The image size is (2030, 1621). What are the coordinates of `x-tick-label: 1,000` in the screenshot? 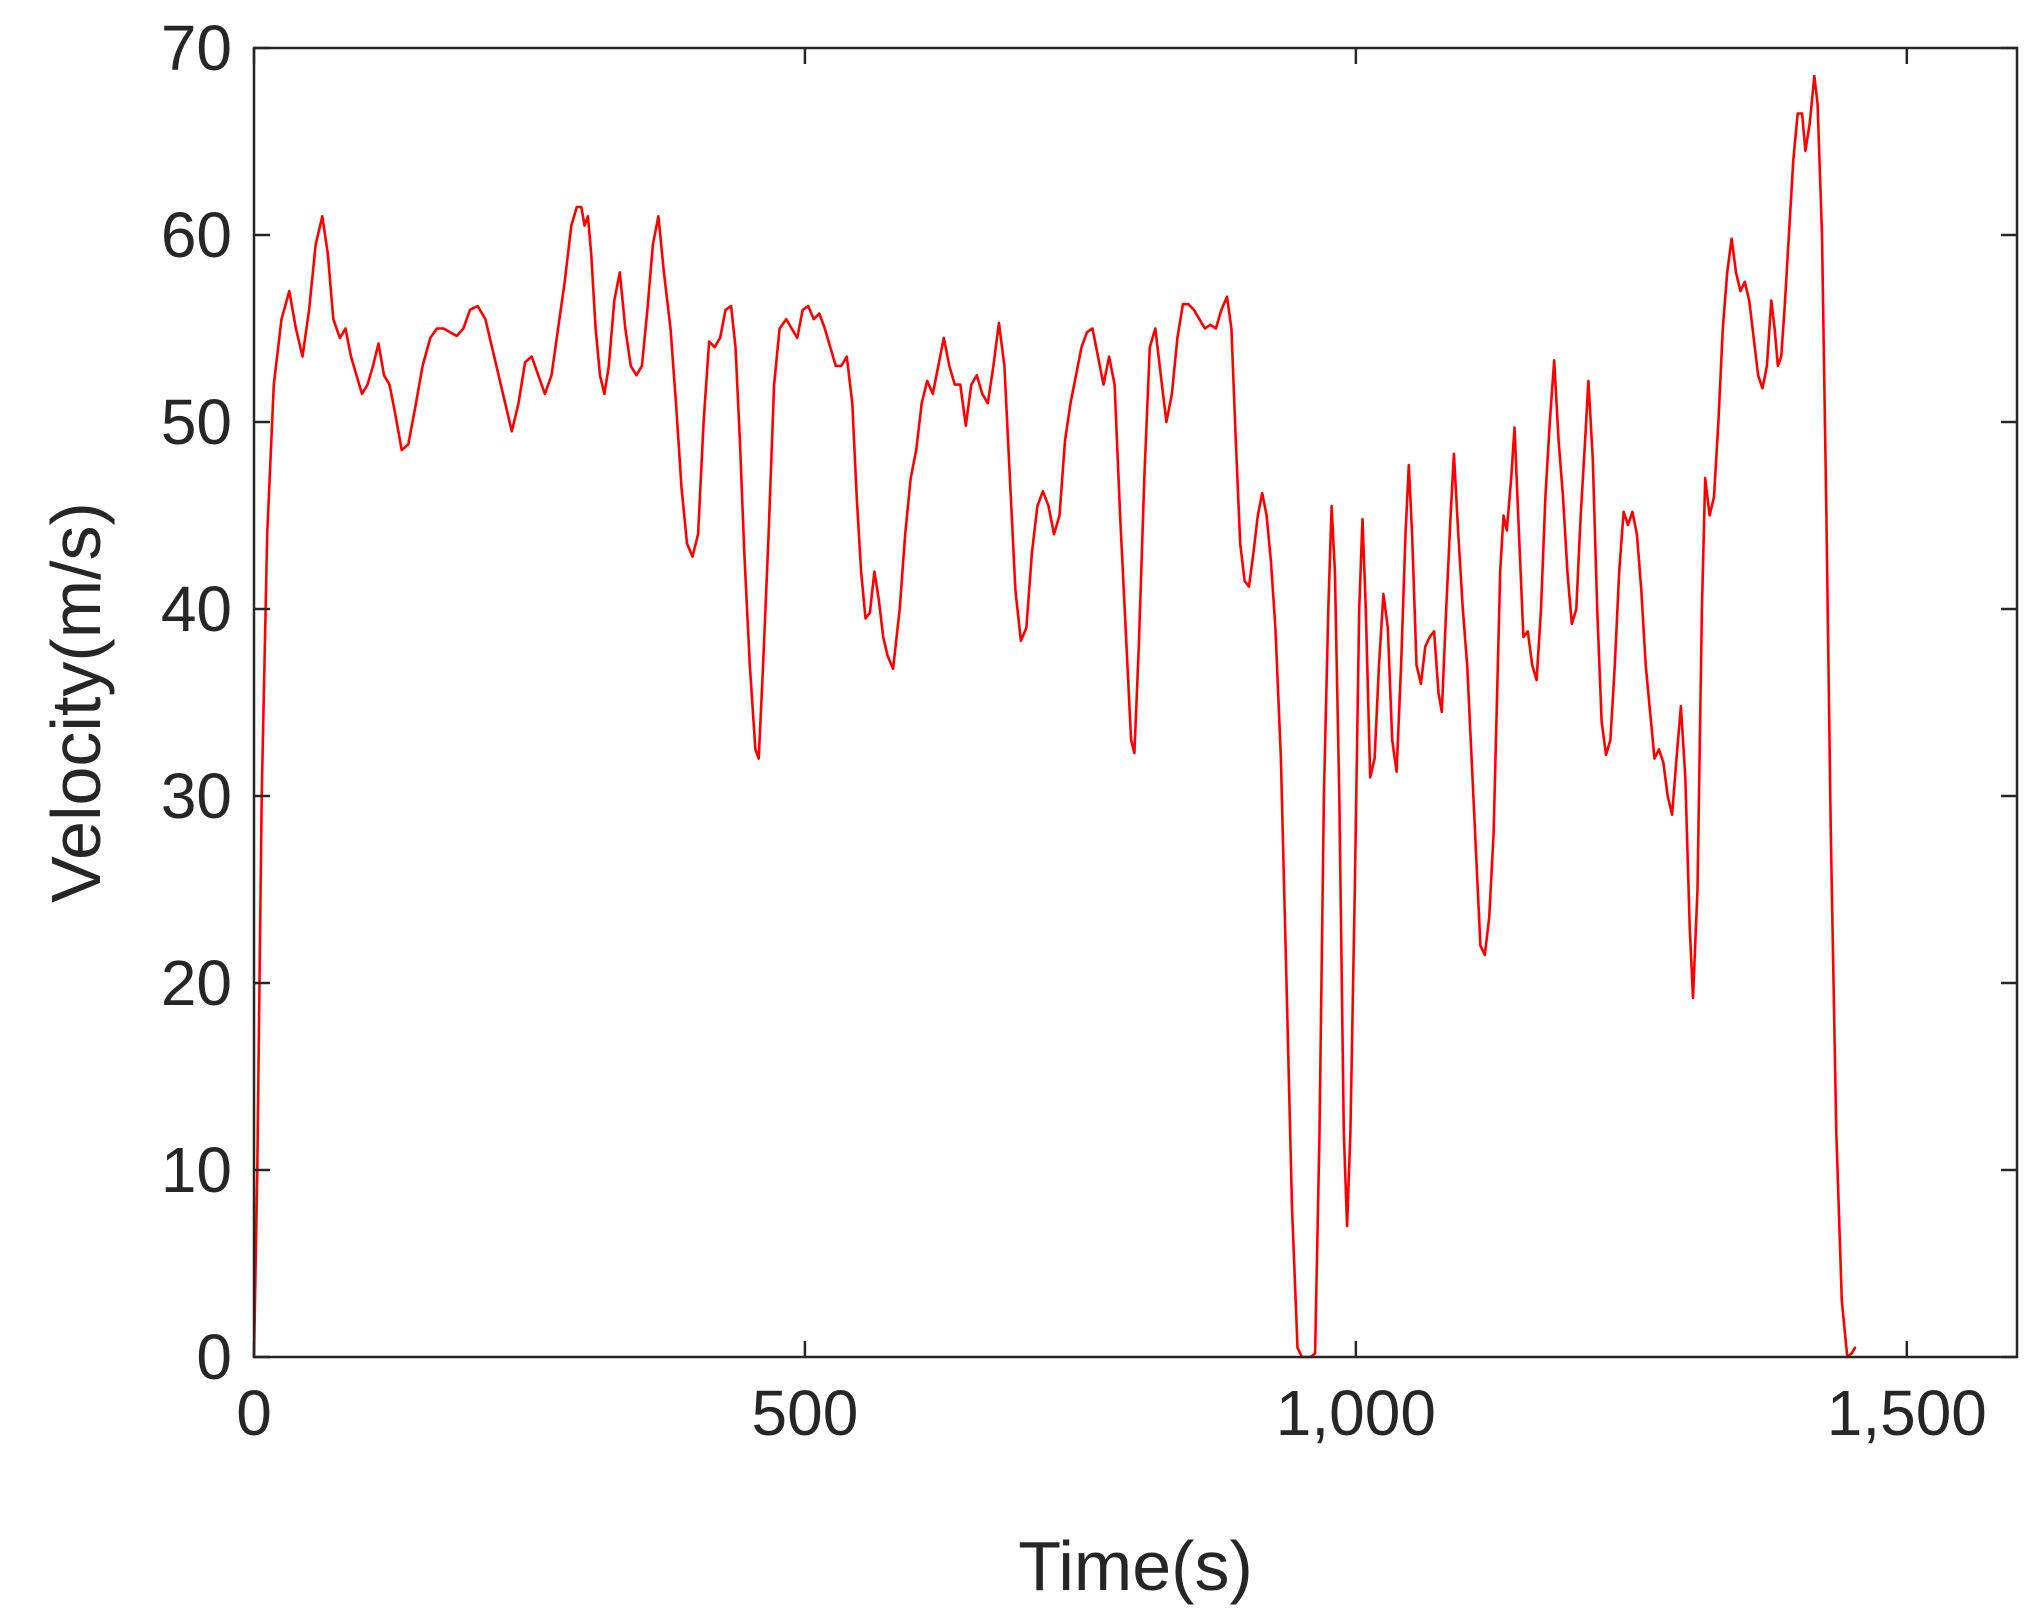 It's located at (1356, 1413).